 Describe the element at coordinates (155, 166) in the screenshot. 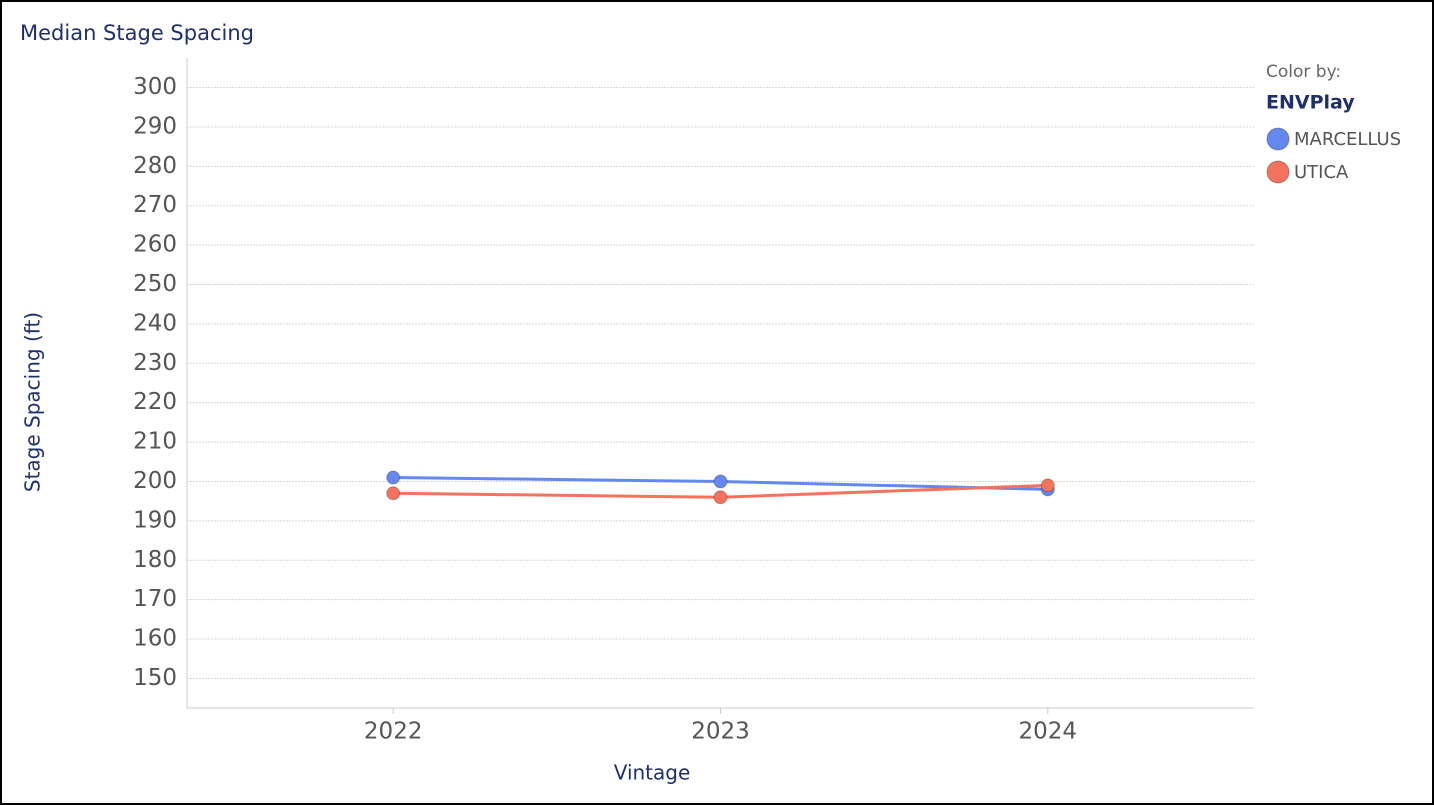

I see `y-tick-label: 280` at that location.